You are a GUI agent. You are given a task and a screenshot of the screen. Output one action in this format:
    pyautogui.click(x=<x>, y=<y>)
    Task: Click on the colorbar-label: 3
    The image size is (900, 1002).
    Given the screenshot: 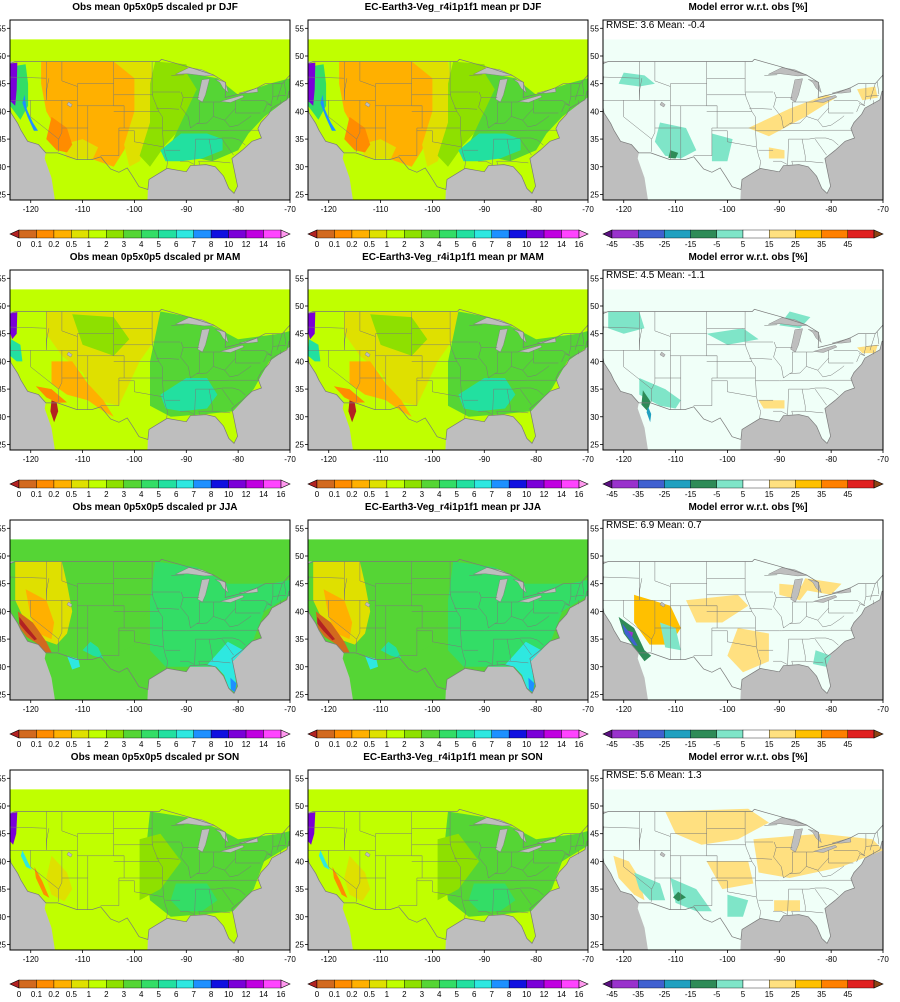 What is the action you would take?
    pyautogui.click(x=422, y=744)
    